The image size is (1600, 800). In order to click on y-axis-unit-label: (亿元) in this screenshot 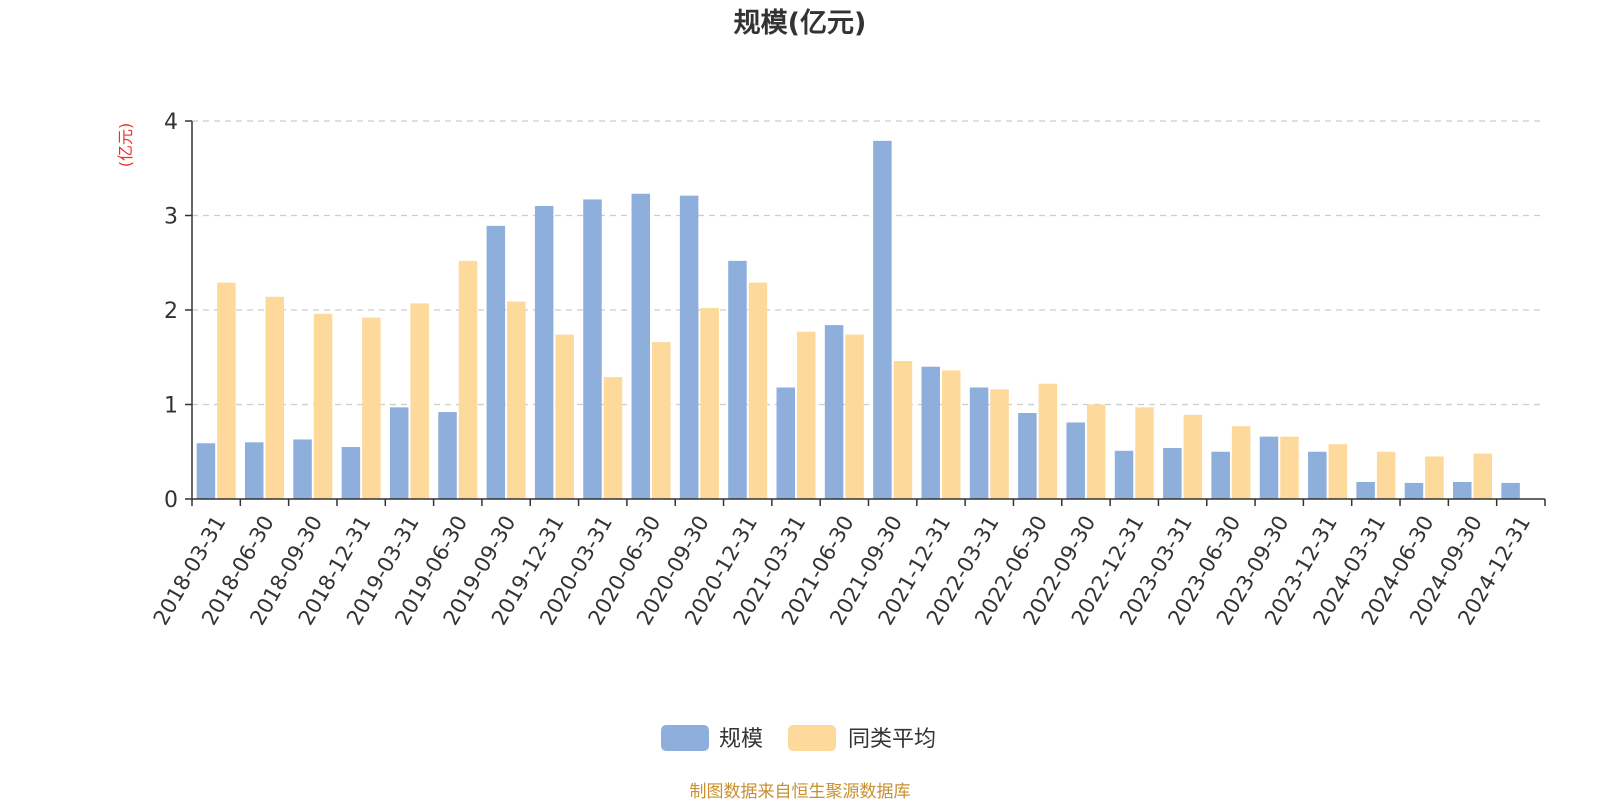, I will do `click(125, 145)`.